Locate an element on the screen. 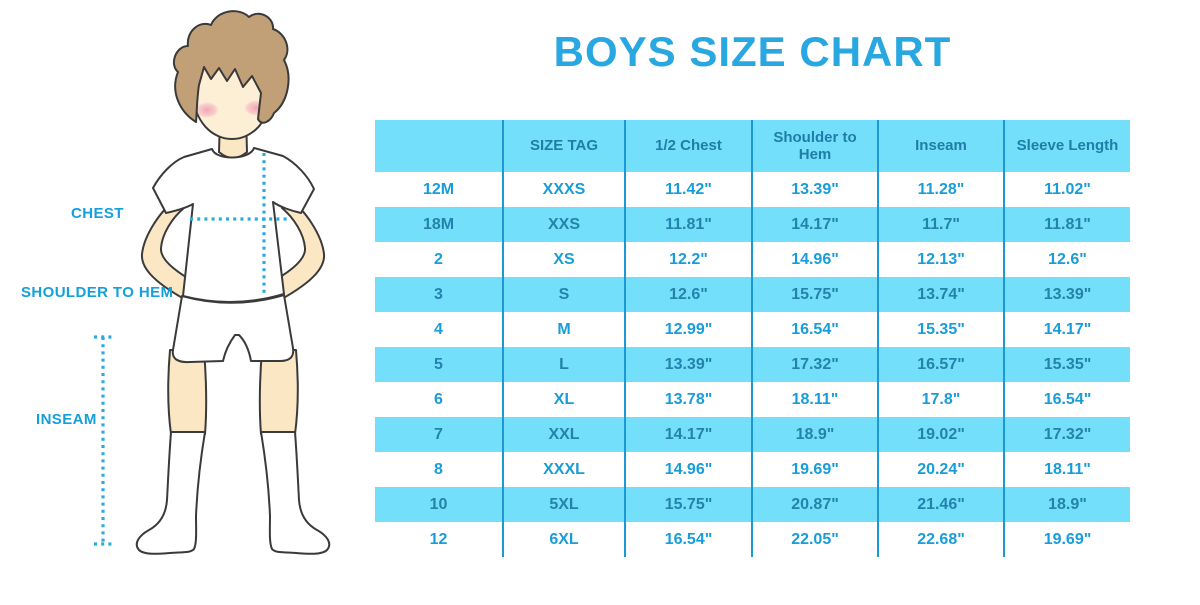  table-cell: 5 is located at coordinates (439, 364).